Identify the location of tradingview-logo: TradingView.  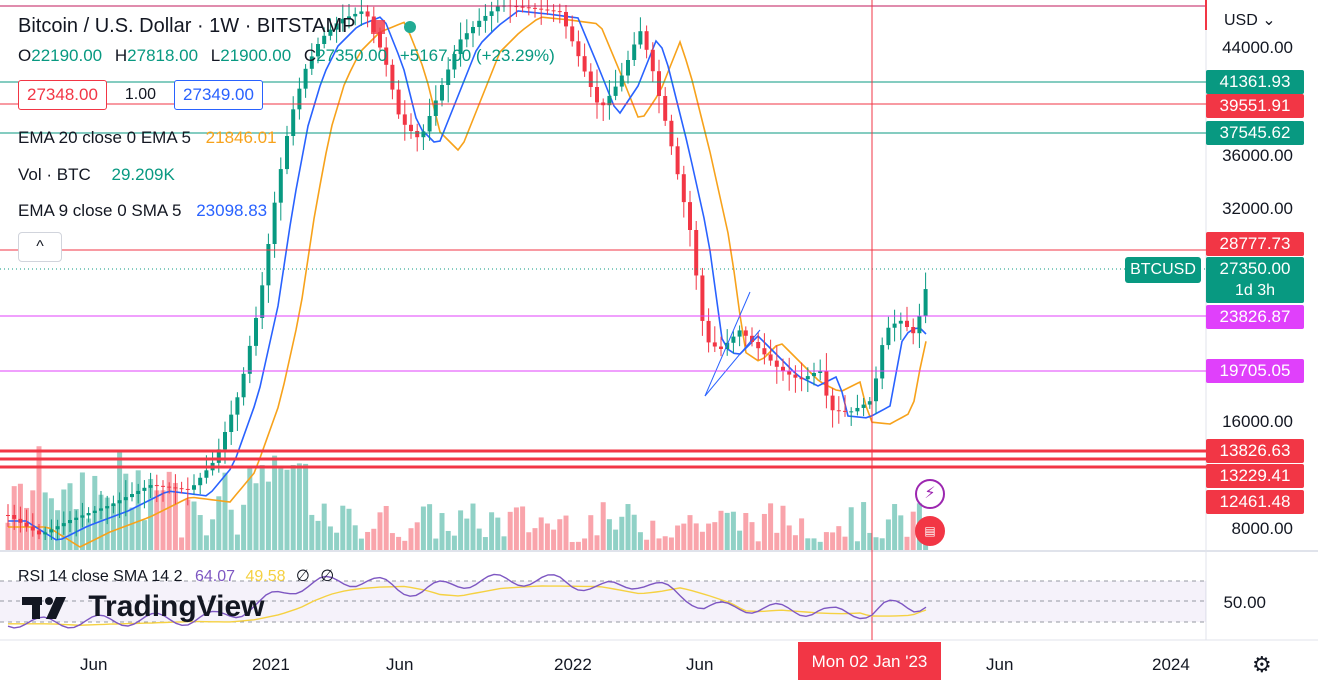
(143, 607).